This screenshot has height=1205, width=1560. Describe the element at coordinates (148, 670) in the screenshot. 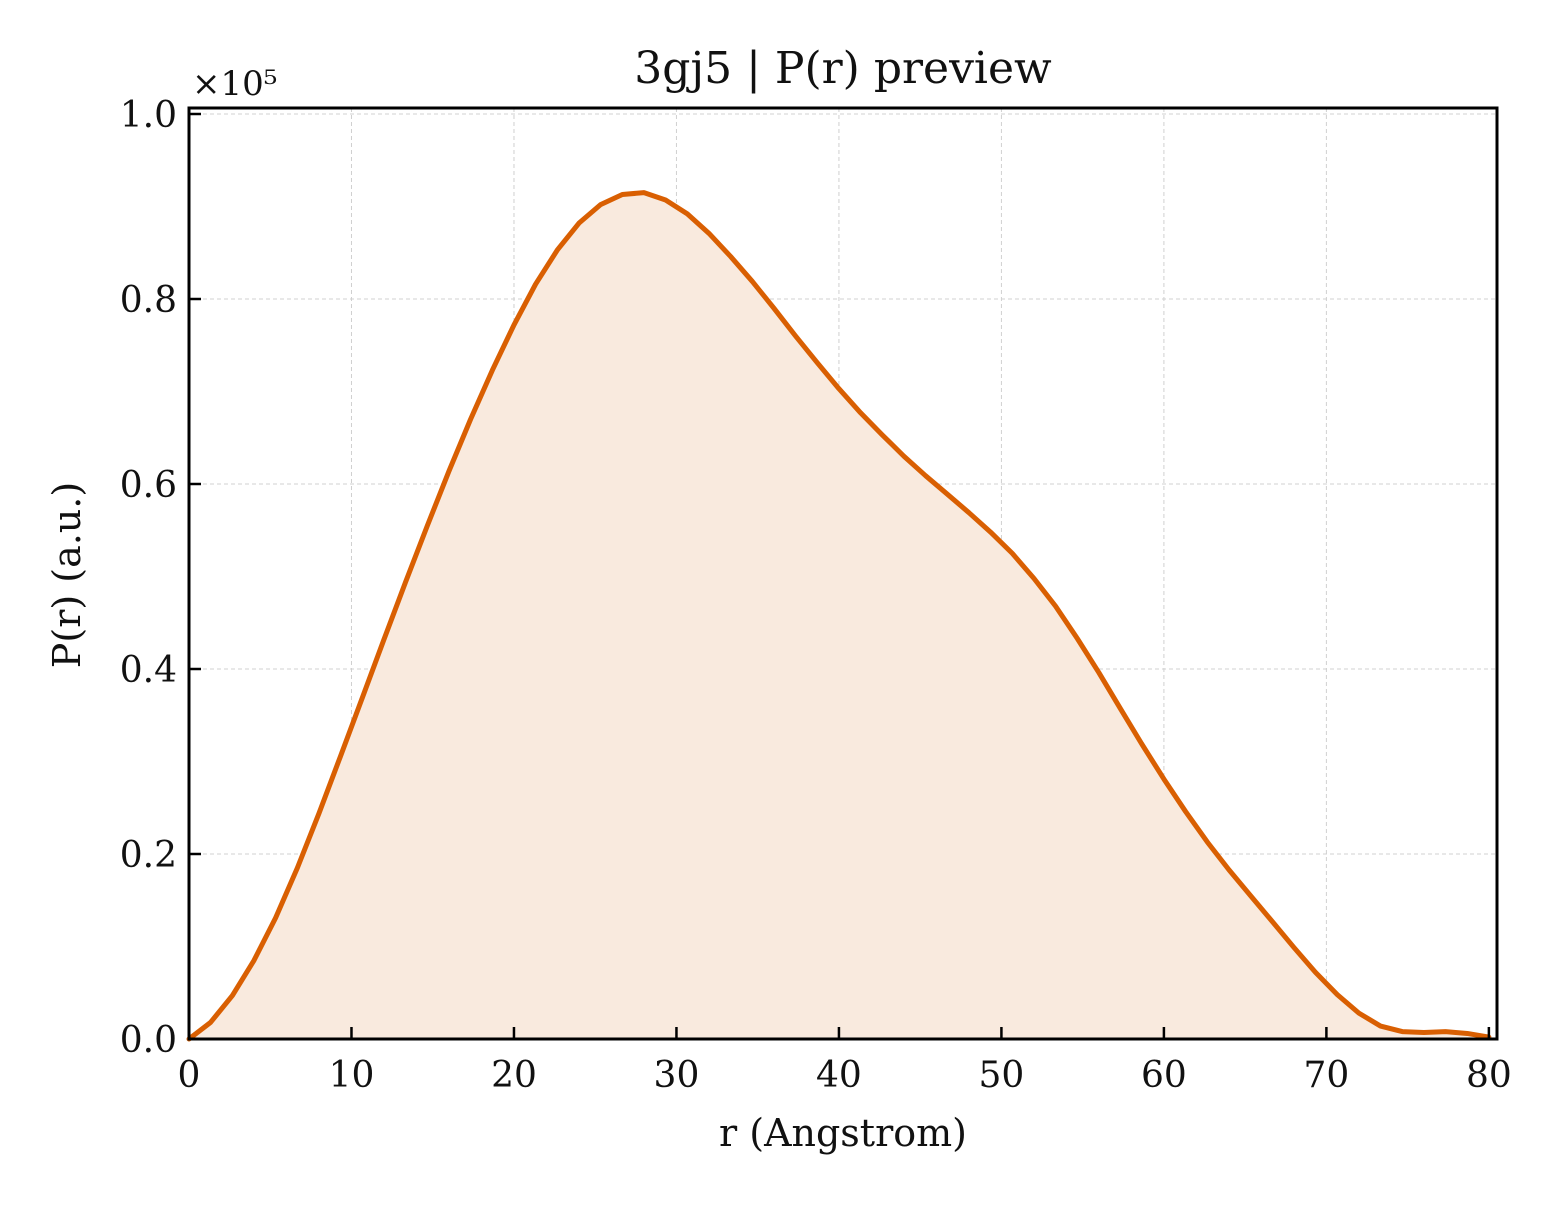

I see `y-tick-label: 0.4` at that location.